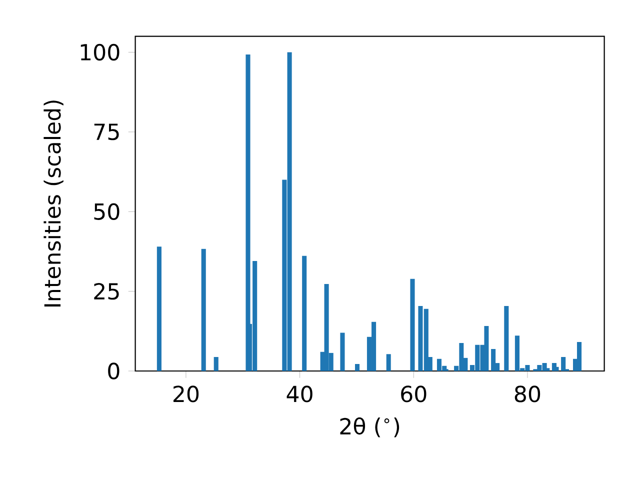 The image size is (640, 480). Describe the element at coordinates (100, 52) in the screenshot. I see `y-tick-label: 100` at that location.